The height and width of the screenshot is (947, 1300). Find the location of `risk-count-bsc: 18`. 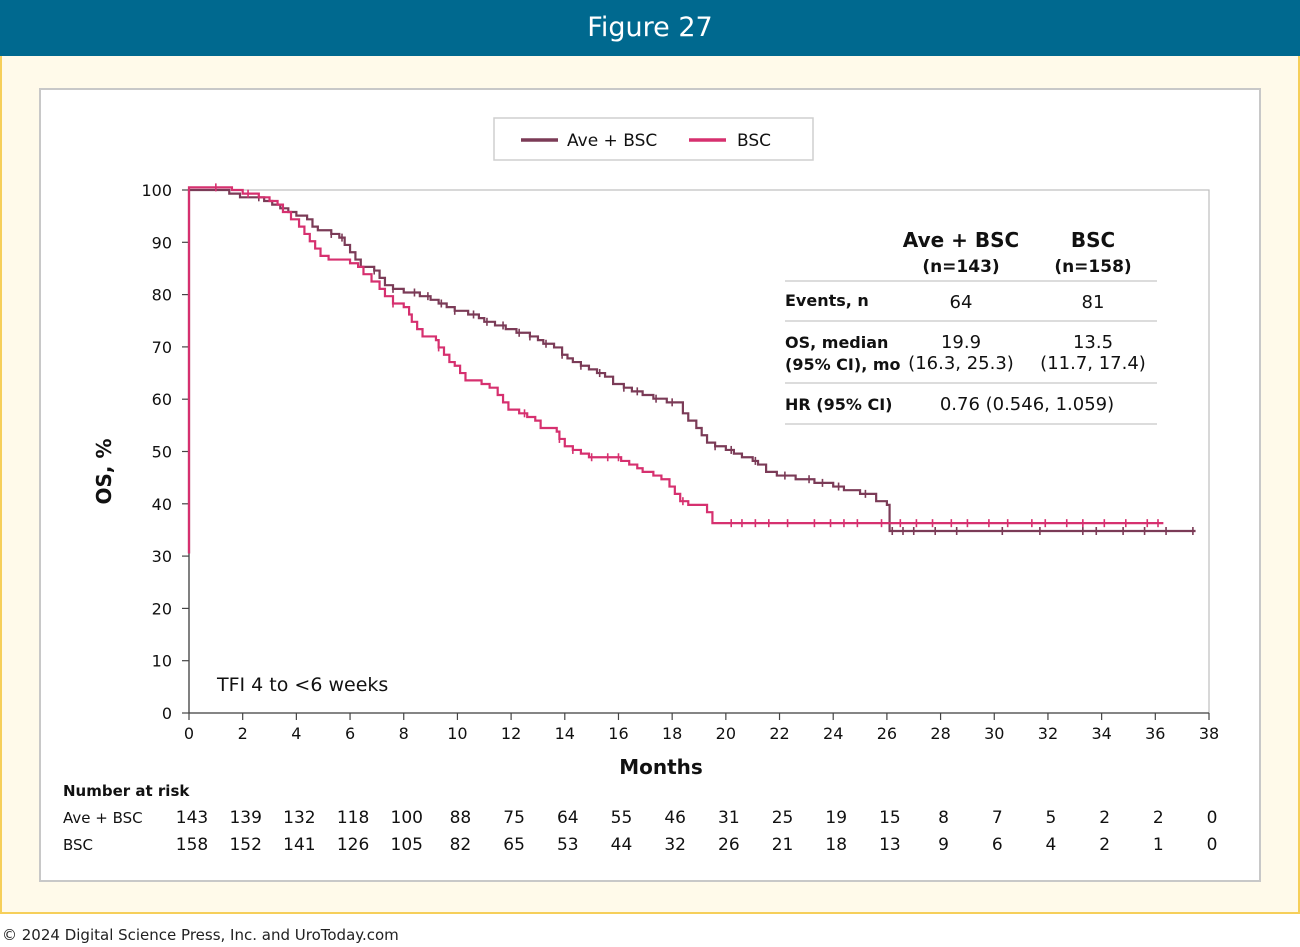

risk-count-bsc: 18 is located at coordinates (836, 845).